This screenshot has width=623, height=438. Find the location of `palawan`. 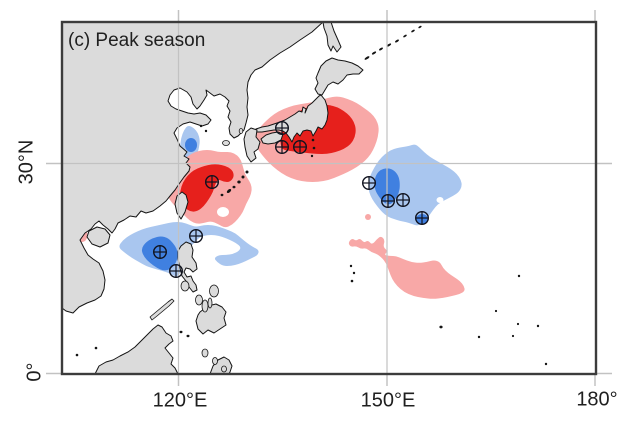

palawan is located at coordinates (162, 309).